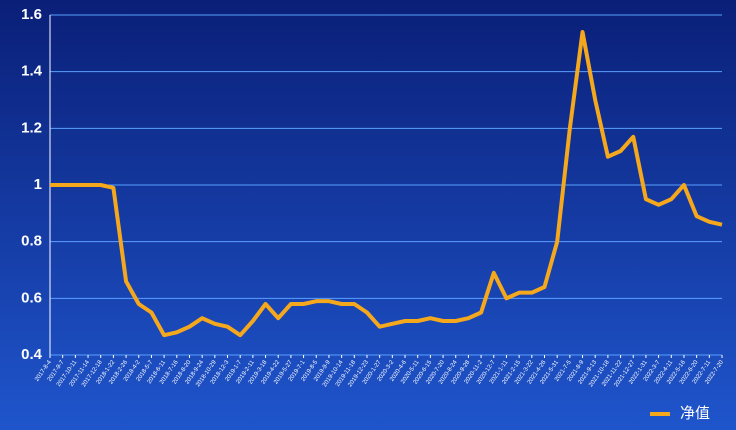  Describe the element at coordinates (695, 413) in the screenshot. I see `legend-label: 净值` at that location.